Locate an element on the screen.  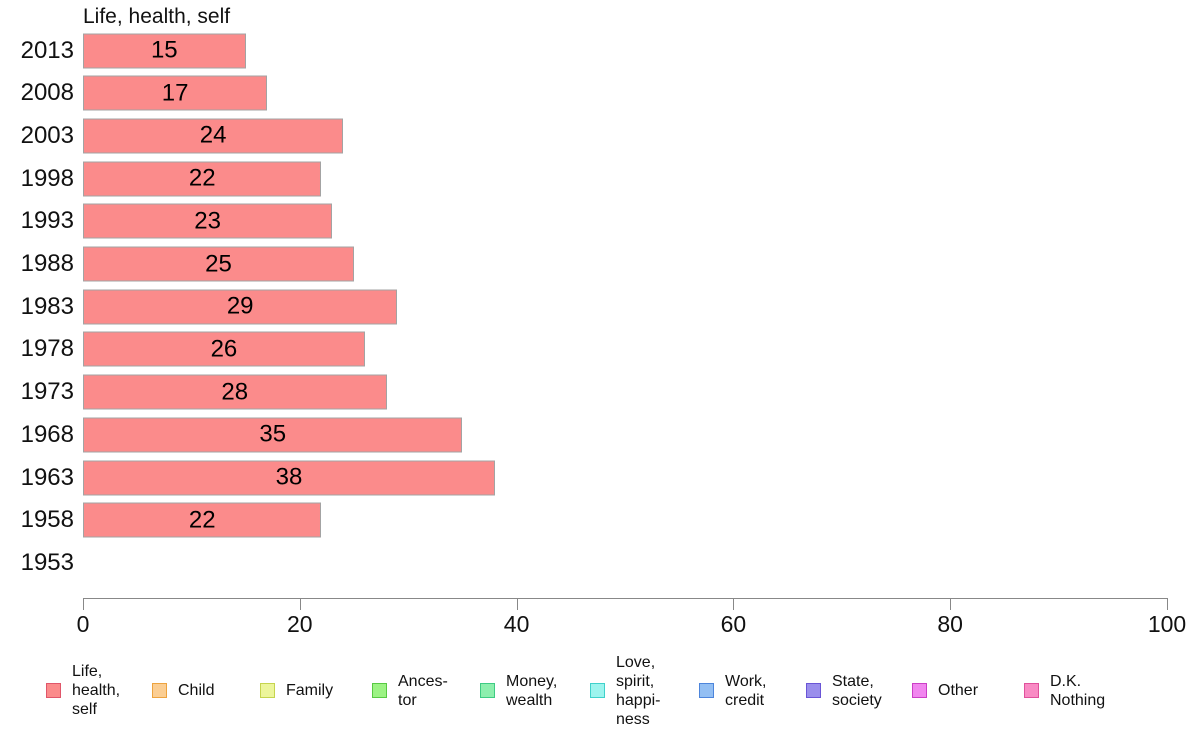
bar: 35 is located at coordinates (273, 435).